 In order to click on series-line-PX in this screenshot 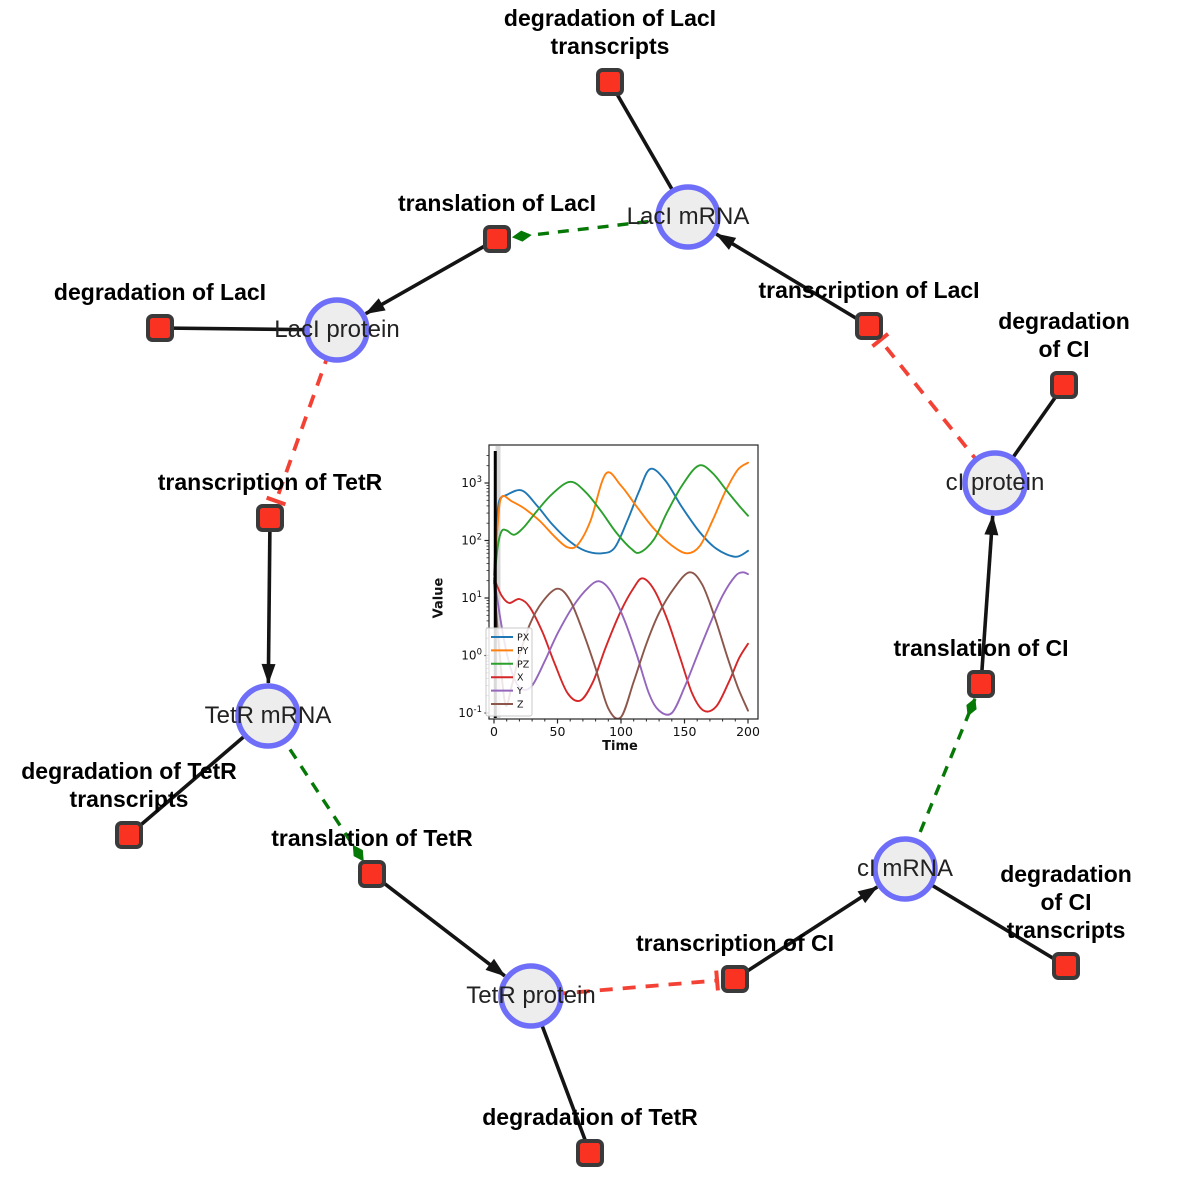, I will do `click(621, 522)`.